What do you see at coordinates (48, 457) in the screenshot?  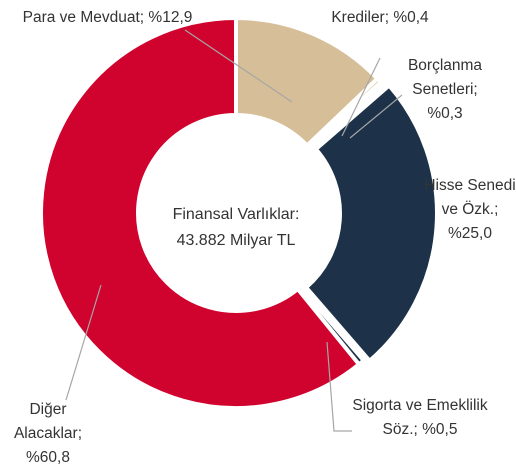 I see `value-label: %60,8` at bounding box center [48, 457].